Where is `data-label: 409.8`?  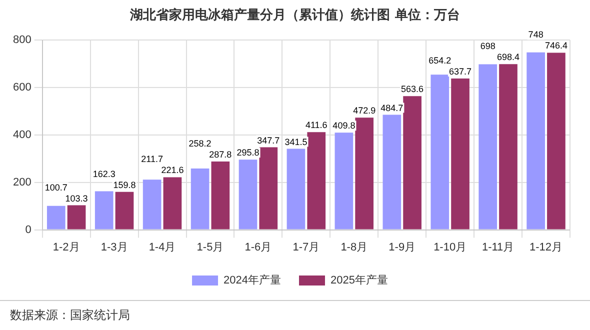 data-label: 409.8 is located at coordinates (344, 125).